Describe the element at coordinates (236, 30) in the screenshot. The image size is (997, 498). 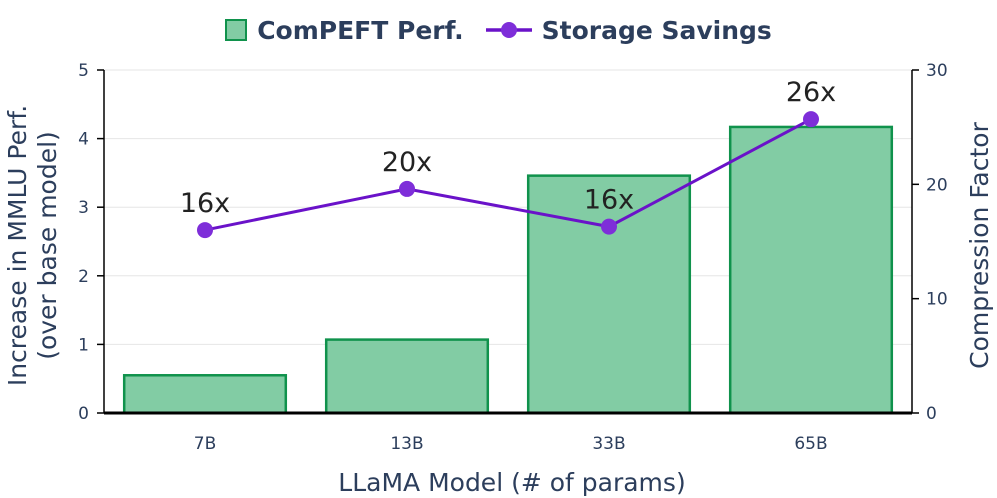
I see `legend-bar-swatch` at that location.